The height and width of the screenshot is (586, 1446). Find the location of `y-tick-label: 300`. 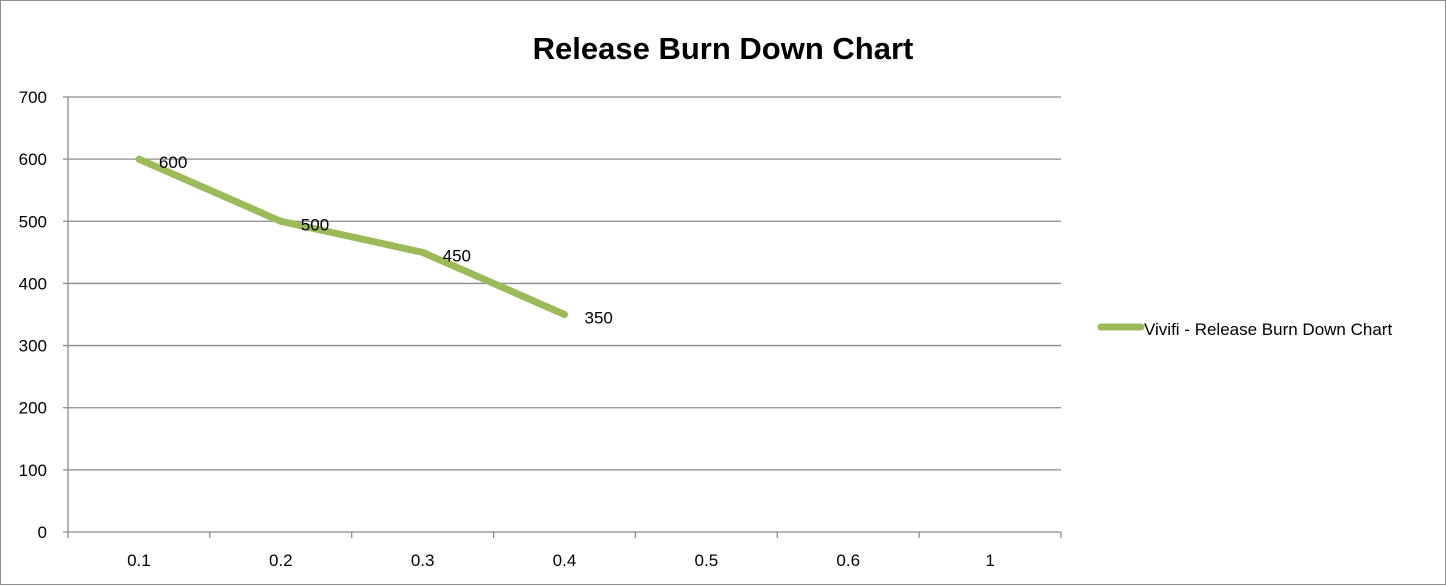

y-tick-label: 300 is located at coordinates (33, 346).